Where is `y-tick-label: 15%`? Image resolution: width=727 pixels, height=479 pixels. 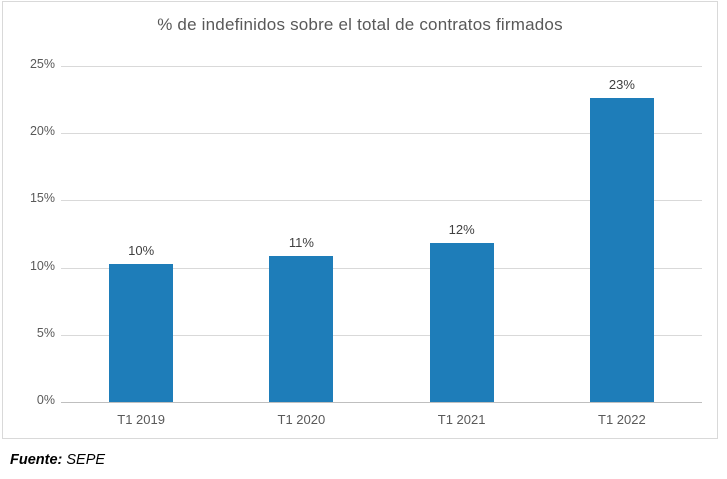
y-tick-label: 15% is located at coordinates (42, 198).